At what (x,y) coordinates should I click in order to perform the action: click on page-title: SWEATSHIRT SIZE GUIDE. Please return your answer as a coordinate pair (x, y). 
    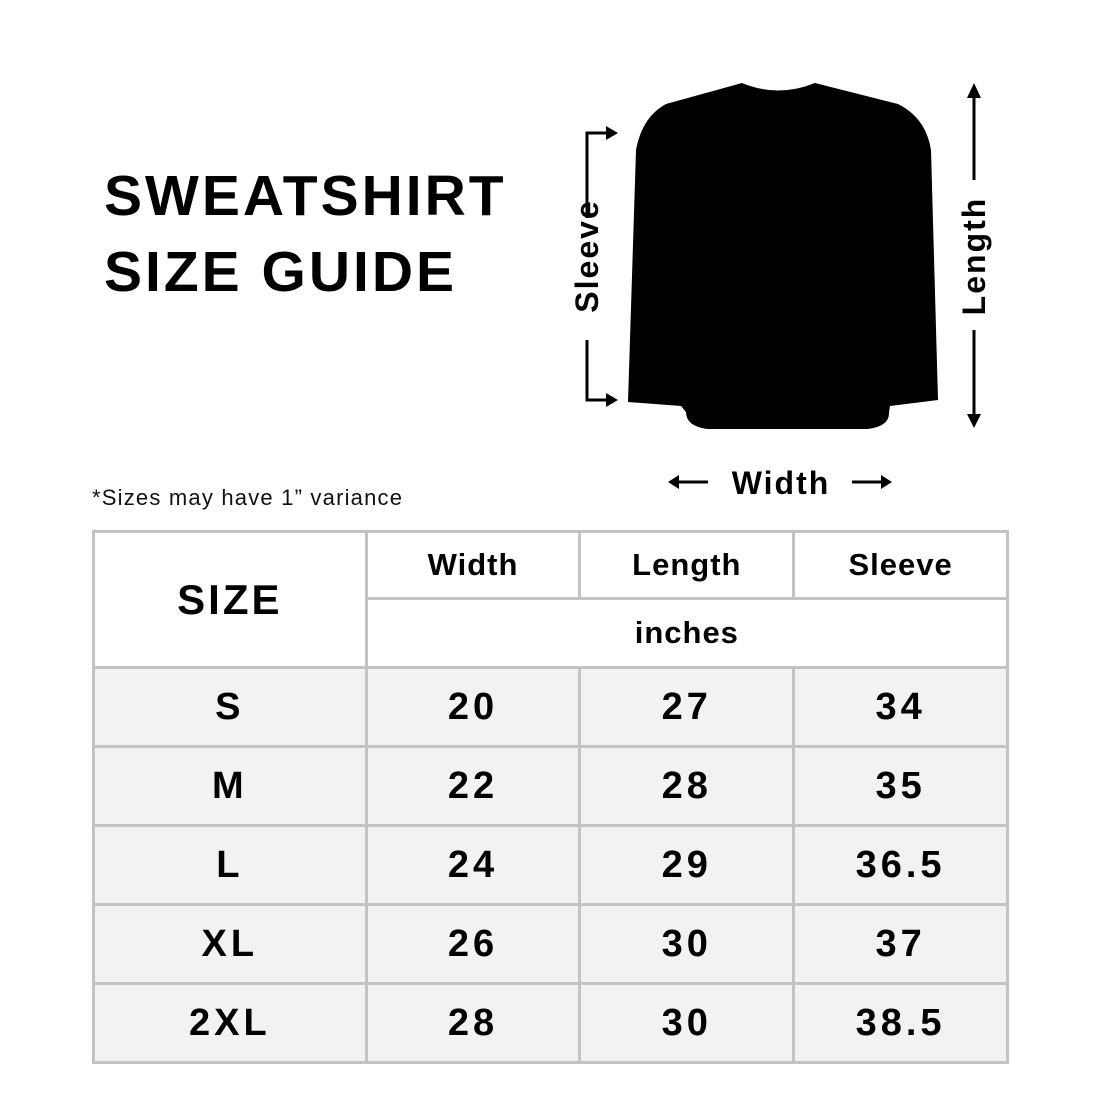
    Looking at the image, I should click on (305, 234).